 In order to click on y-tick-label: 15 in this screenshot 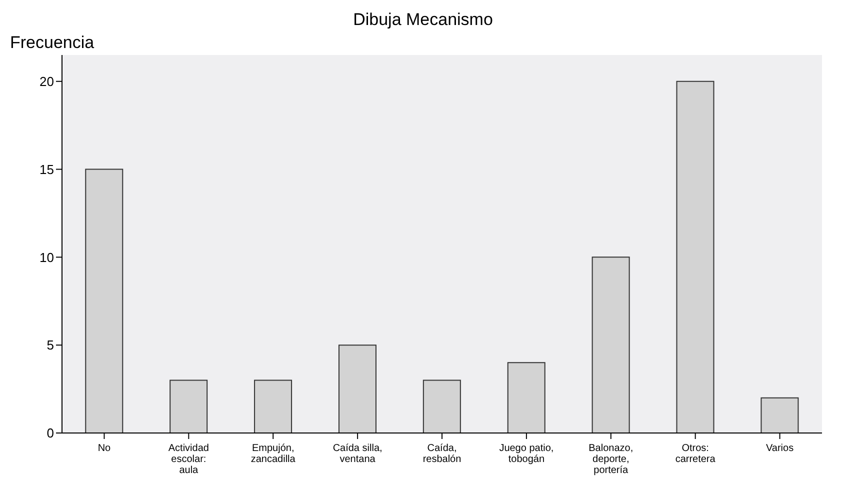, I will do `click(47, 169)`.